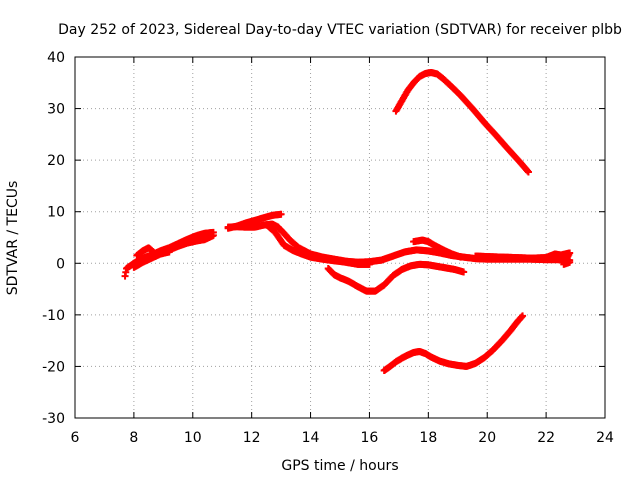 The width and height of the screenshot is (640, 480). What do you see at coordinates (370, 438) in the screenshot?
I see `x-tick-label: 16` at bounding box center [370, 438].